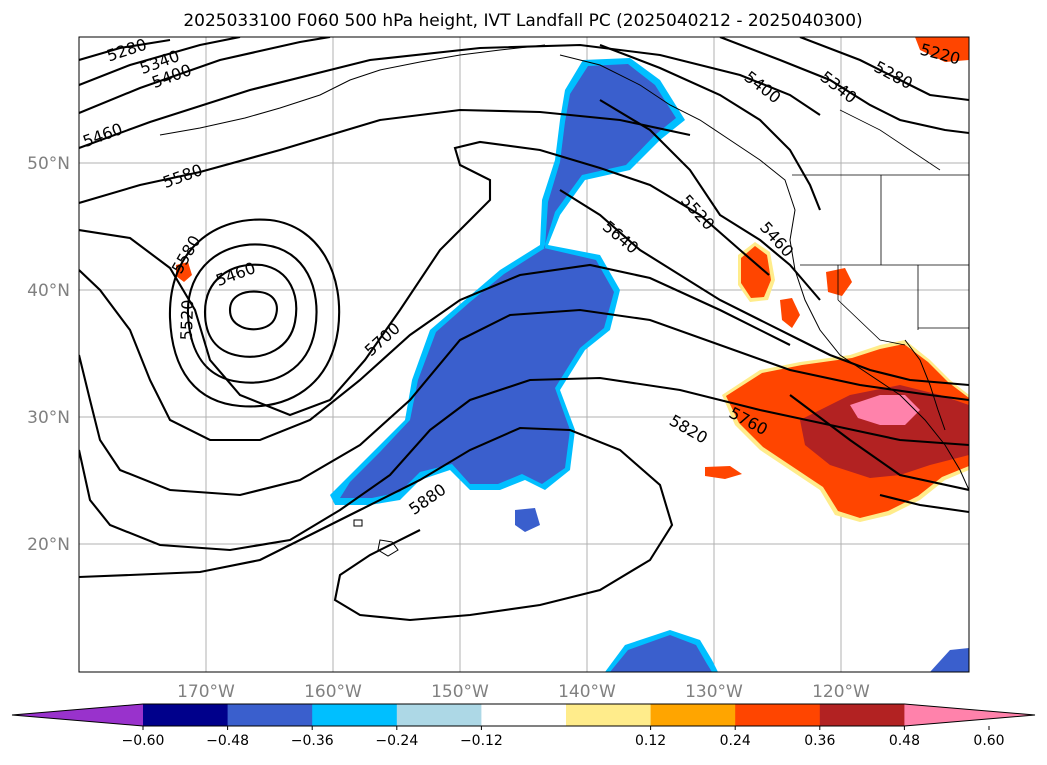 Image resolution: width=1047 pixels, height=765 pixels. I want to click on longitude-labels: 170°W 160°W 150°W 140°W 130°W 120°W, so click(523, 692).